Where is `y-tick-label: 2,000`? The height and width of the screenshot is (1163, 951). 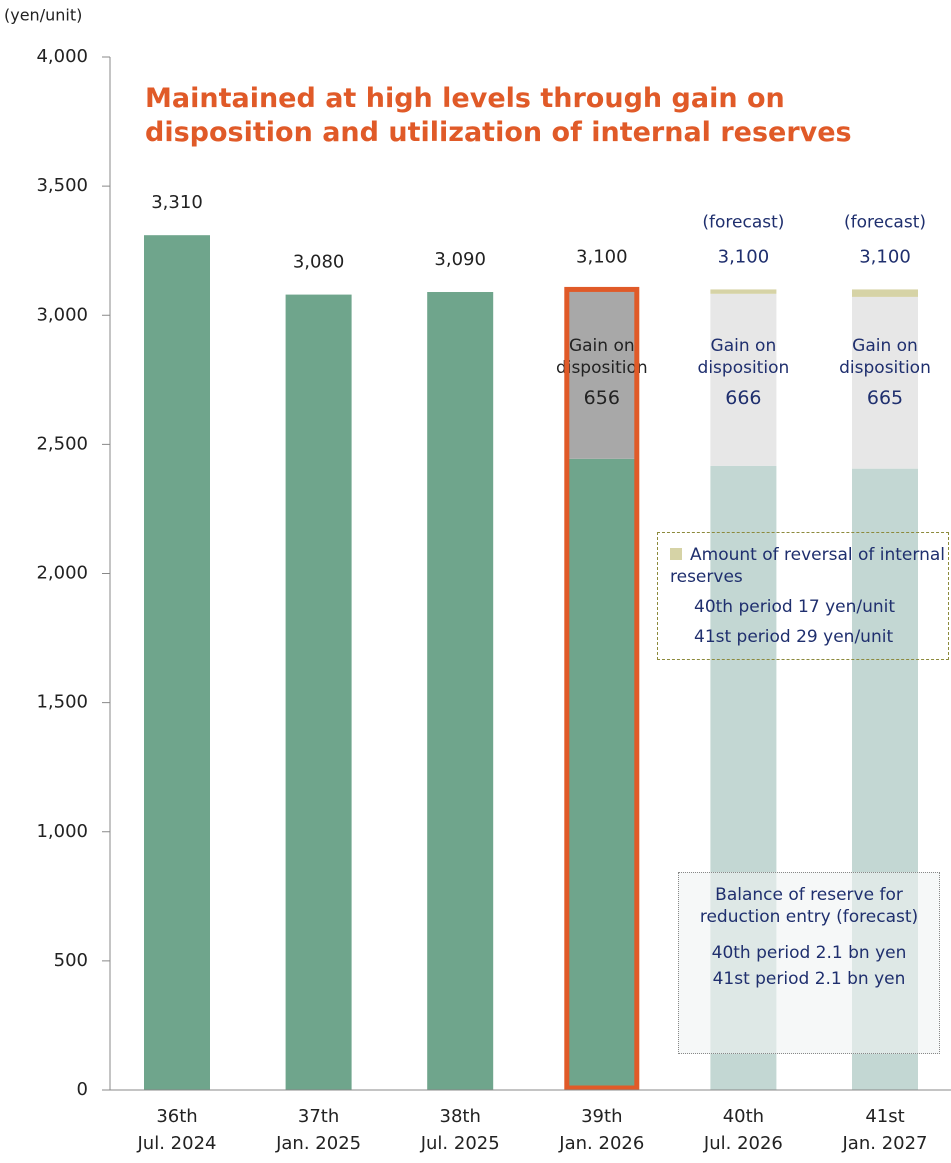
y-tick-label: 2,000 is located at coordinates (62, 573).